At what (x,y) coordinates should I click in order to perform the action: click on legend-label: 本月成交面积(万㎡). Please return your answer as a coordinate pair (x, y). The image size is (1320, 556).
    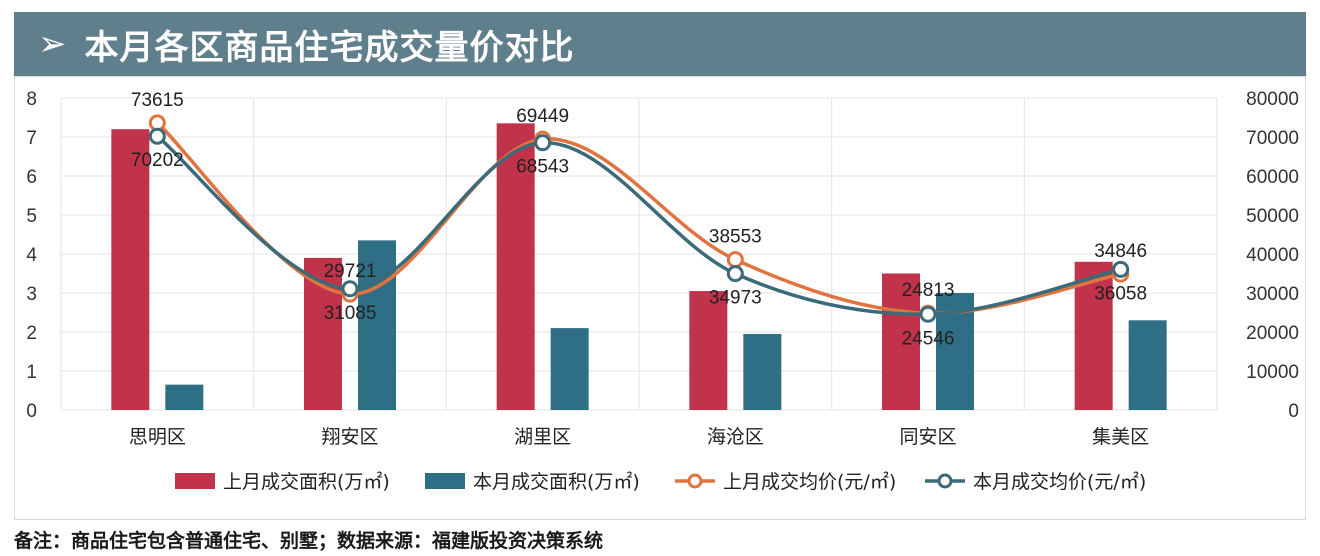
    Looking at the image, I should click on (556, 481).